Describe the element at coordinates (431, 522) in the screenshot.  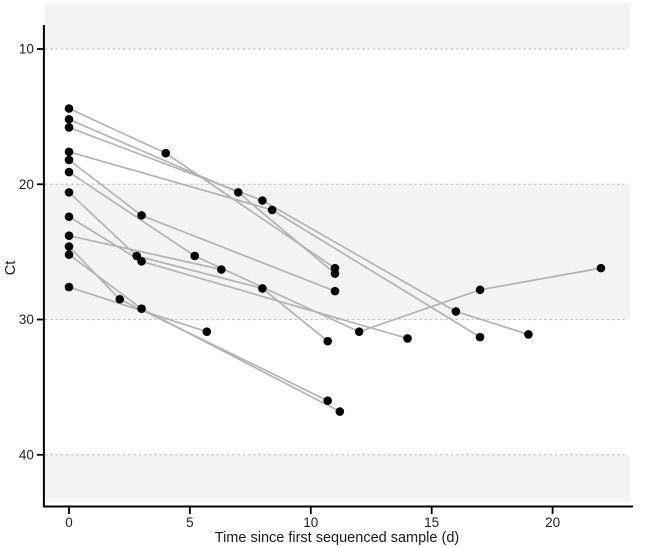
I see `x-tick-label-15: 15` at that location.